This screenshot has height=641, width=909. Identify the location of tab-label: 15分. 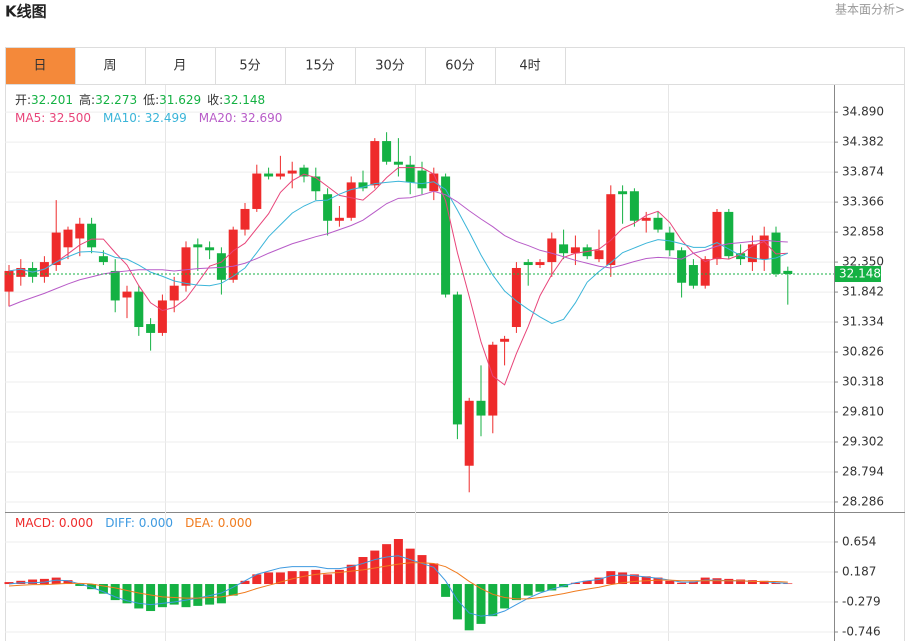
(320, 66).